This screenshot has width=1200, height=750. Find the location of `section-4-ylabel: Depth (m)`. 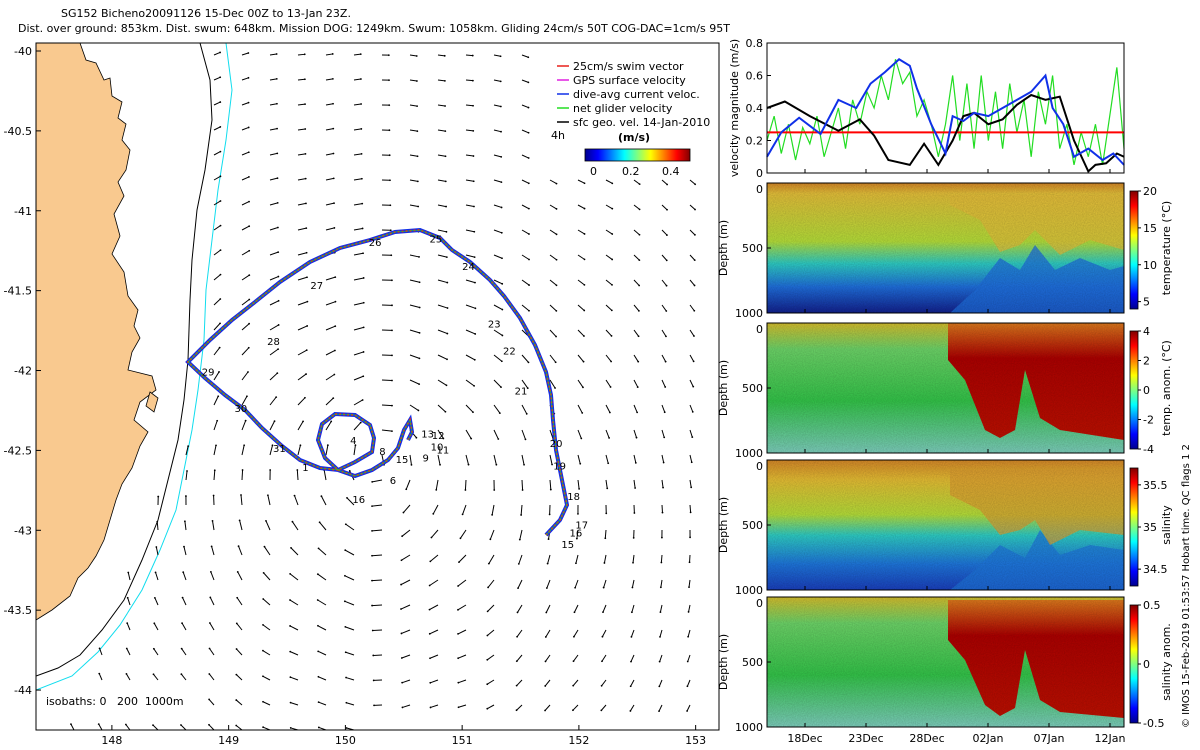

section-4-ylabel: Depth (m) is located at coordinates (723, 525).